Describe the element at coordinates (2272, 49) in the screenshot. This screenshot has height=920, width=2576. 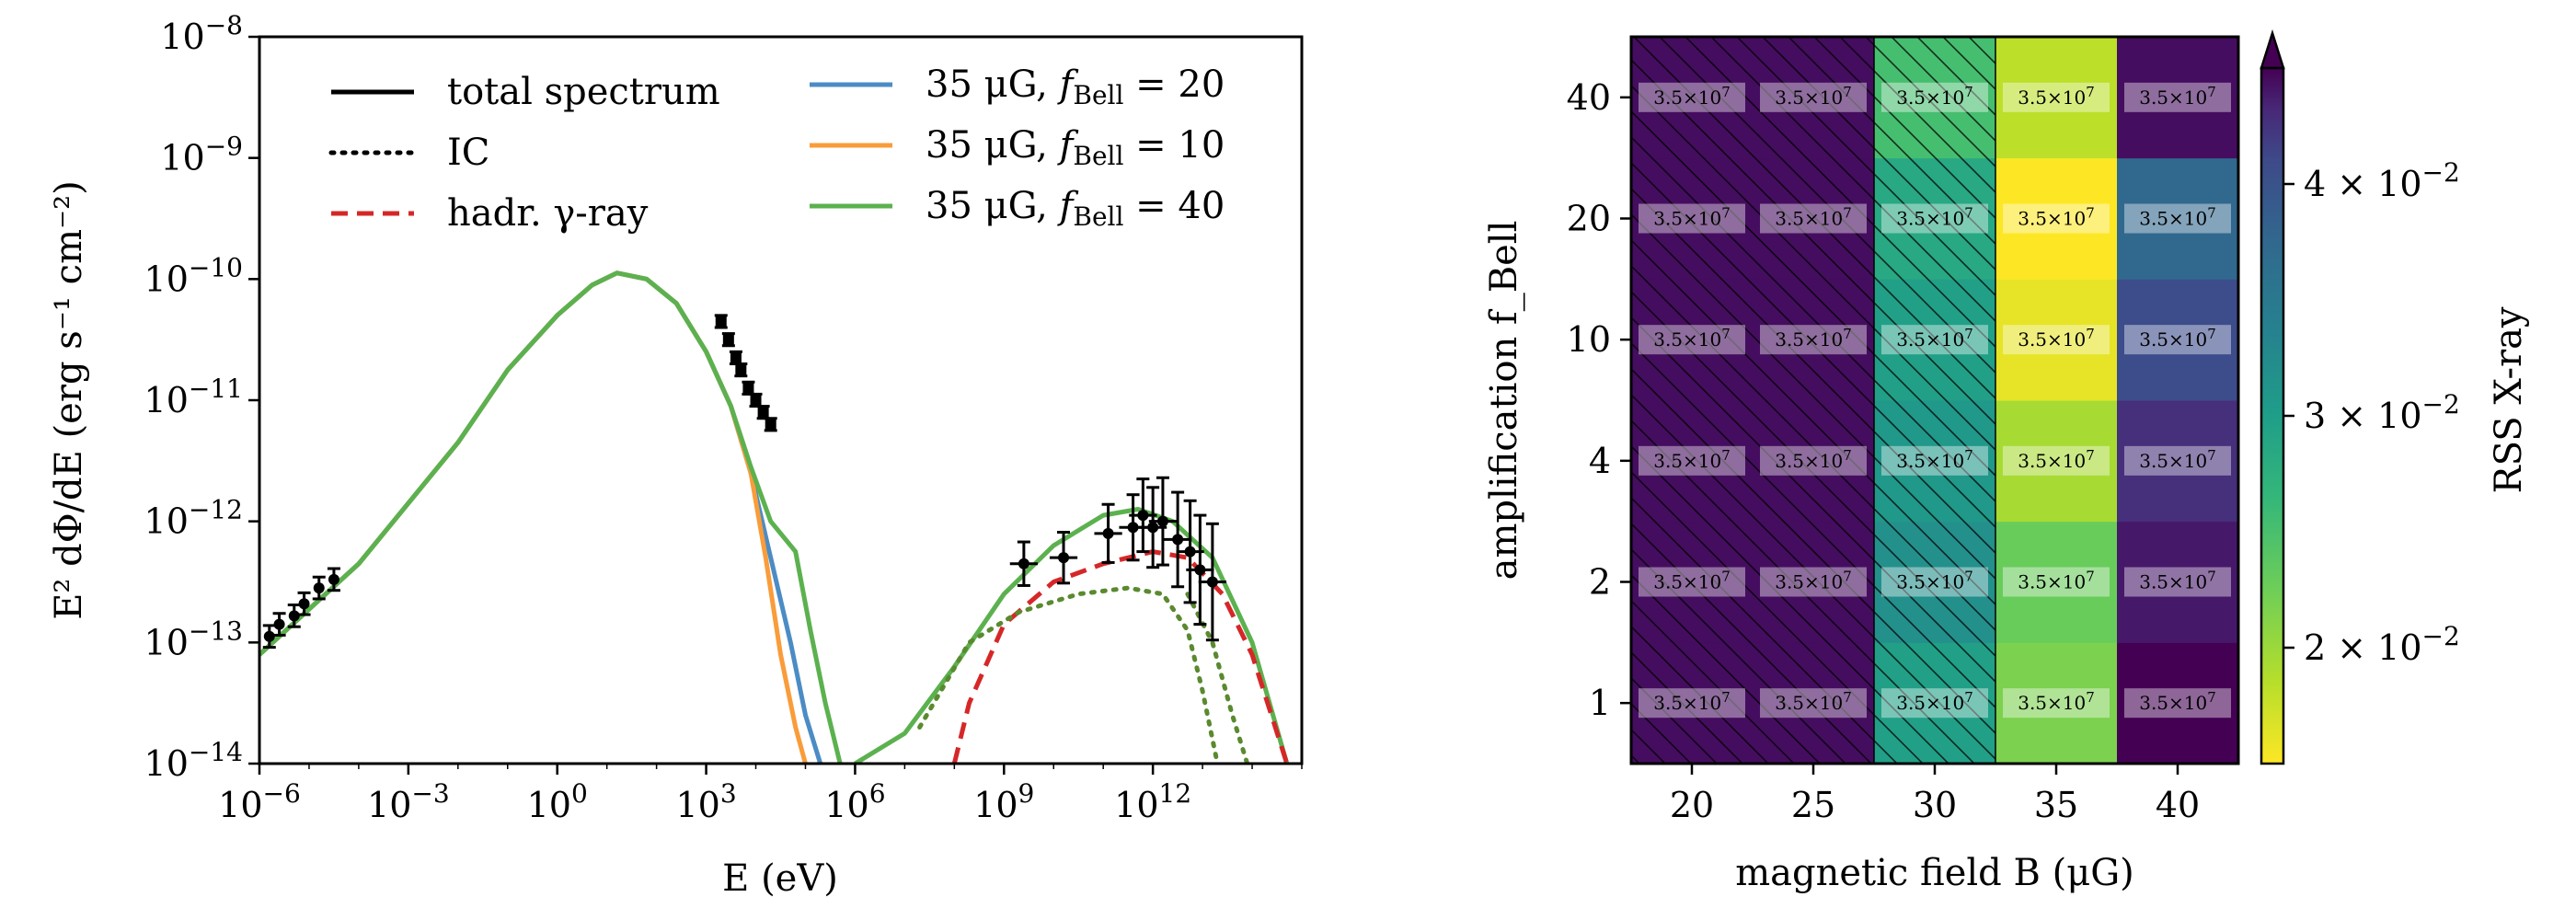
I see `colorbar-extend-arrow` at that location.